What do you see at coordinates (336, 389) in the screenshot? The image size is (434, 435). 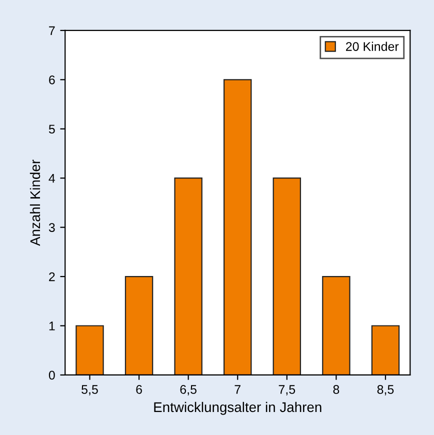 I see `x-tick-label: 8` at bounding box center [336, 389].